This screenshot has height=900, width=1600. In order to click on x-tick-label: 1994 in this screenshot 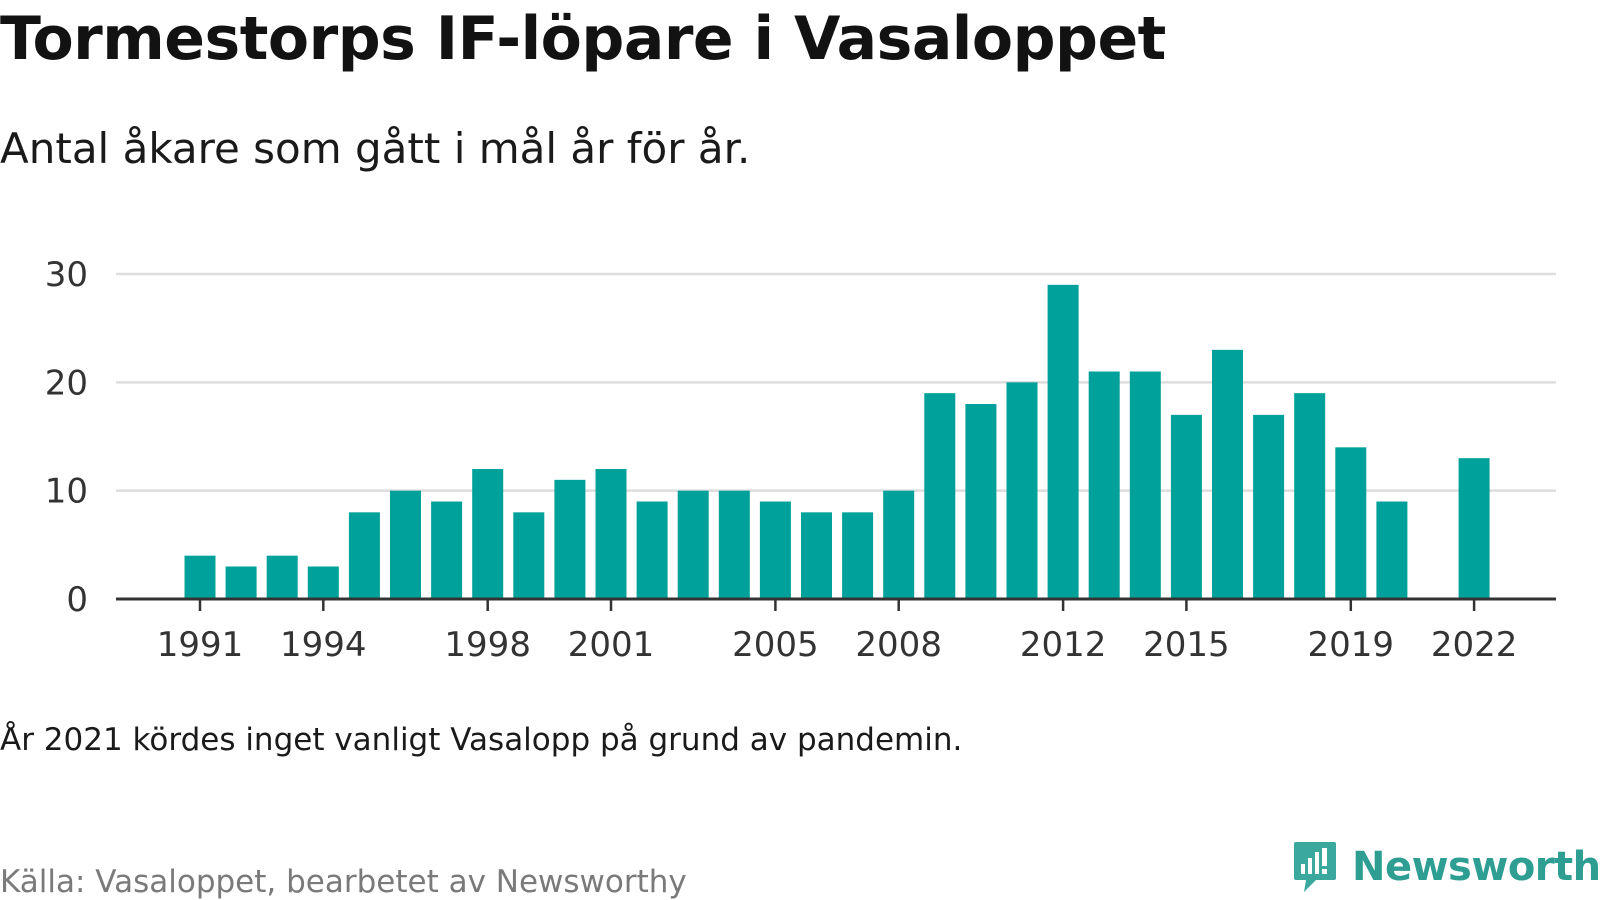, I will do `click(323, 645)`.